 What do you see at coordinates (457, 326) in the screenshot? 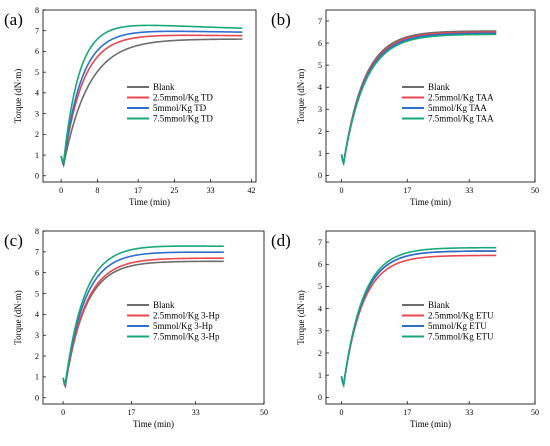
I see `legend-entry: 5mmol/Kg ETU` at bounding box center [457, 326].